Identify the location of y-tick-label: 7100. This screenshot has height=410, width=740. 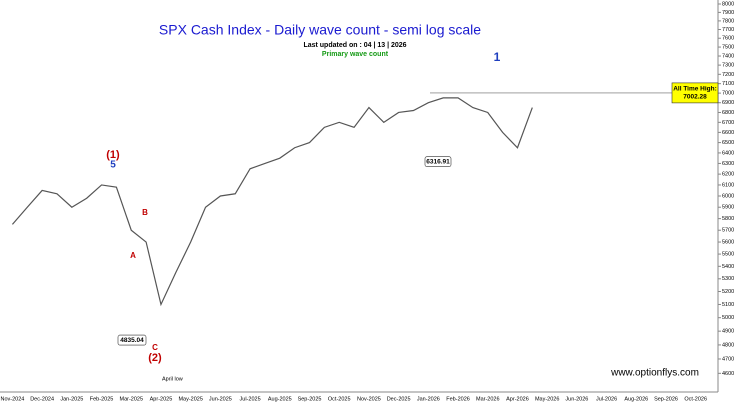
(728, 84).